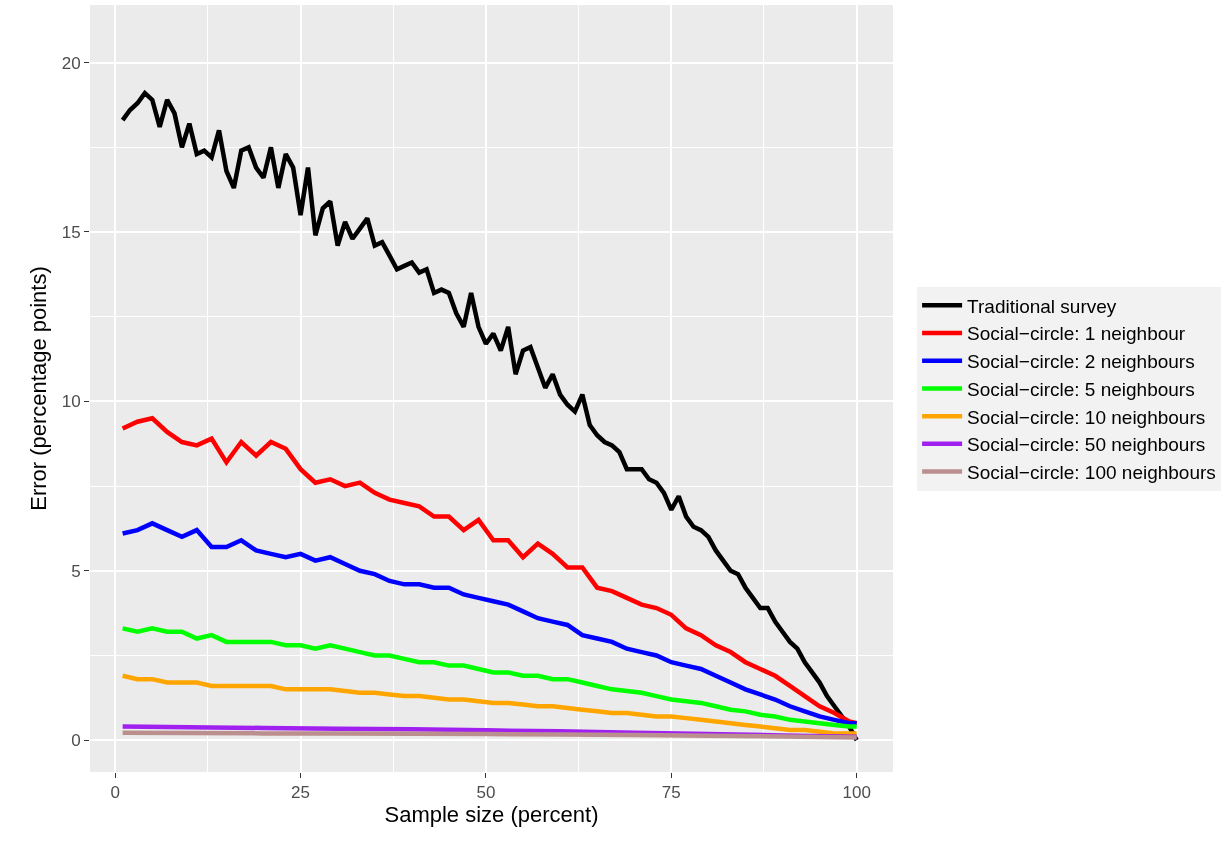 The height and width of the screenshot is (847, 1226). Describe the element at coordinates (71, 63) in the screenshot. I see `y-tick-label: 20` at that location.